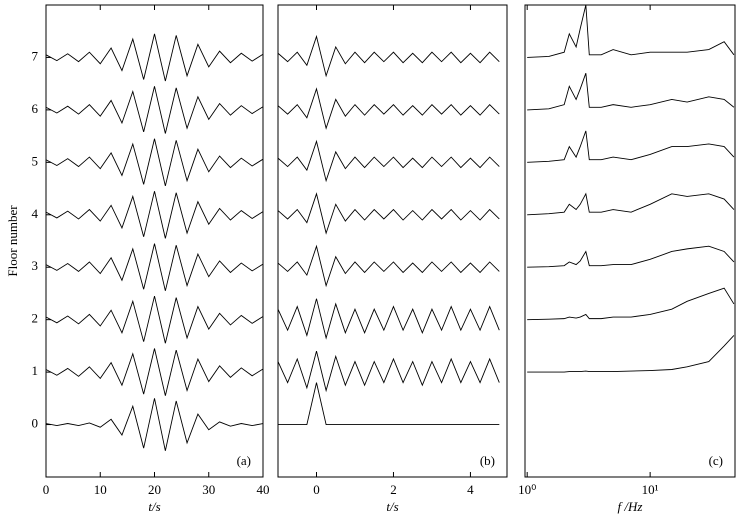  Describe the element at coordinates (35, 160) in the screenshot. I see `y-tick-label: 5` at that location.